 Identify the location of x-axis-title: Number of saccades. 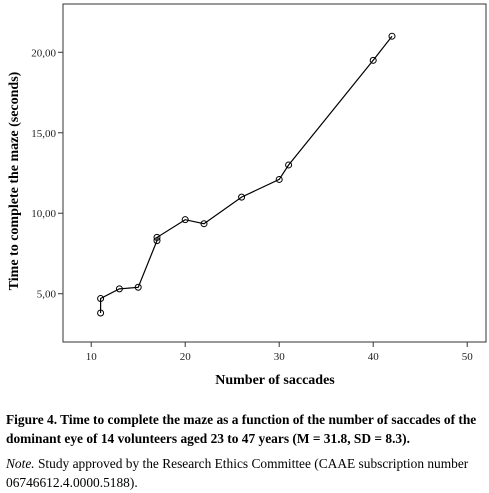
(275, 380).